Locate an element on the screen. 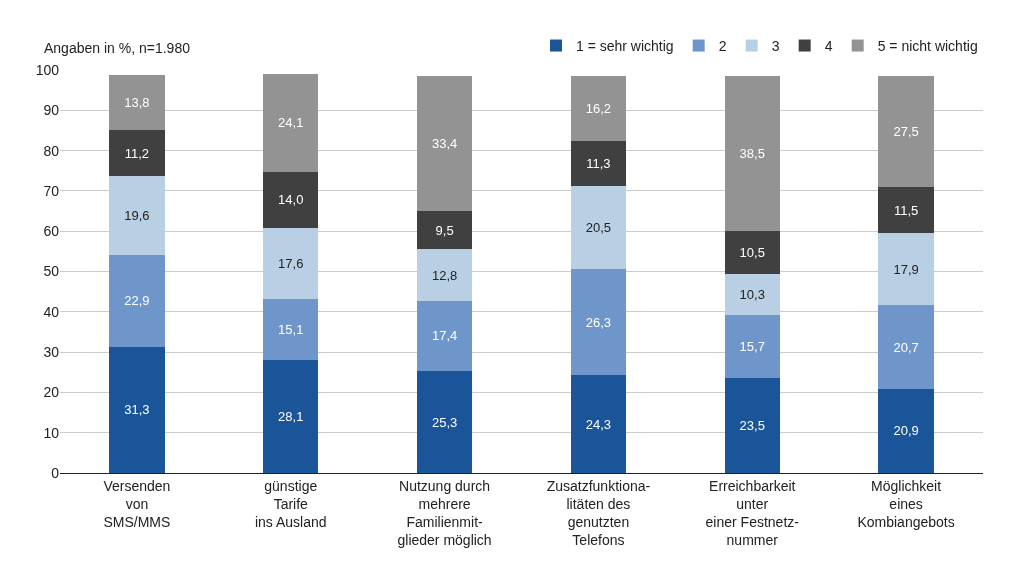  legend-label: 3 is located at coordinates (775, 46).